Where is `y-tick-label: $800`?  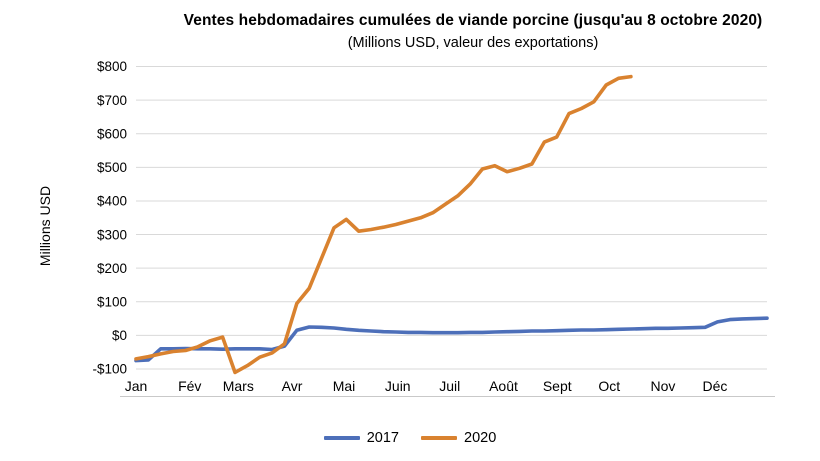 y-tick-label: $800 is located at coordinates (112, 66).